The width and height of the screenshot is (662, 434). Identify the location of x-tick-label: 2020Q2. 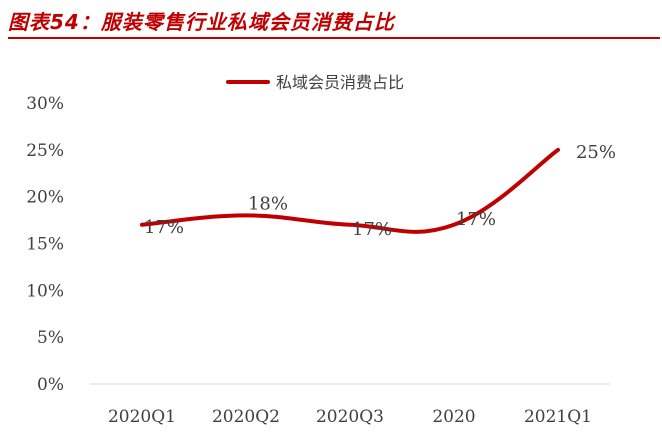
(246, 417).